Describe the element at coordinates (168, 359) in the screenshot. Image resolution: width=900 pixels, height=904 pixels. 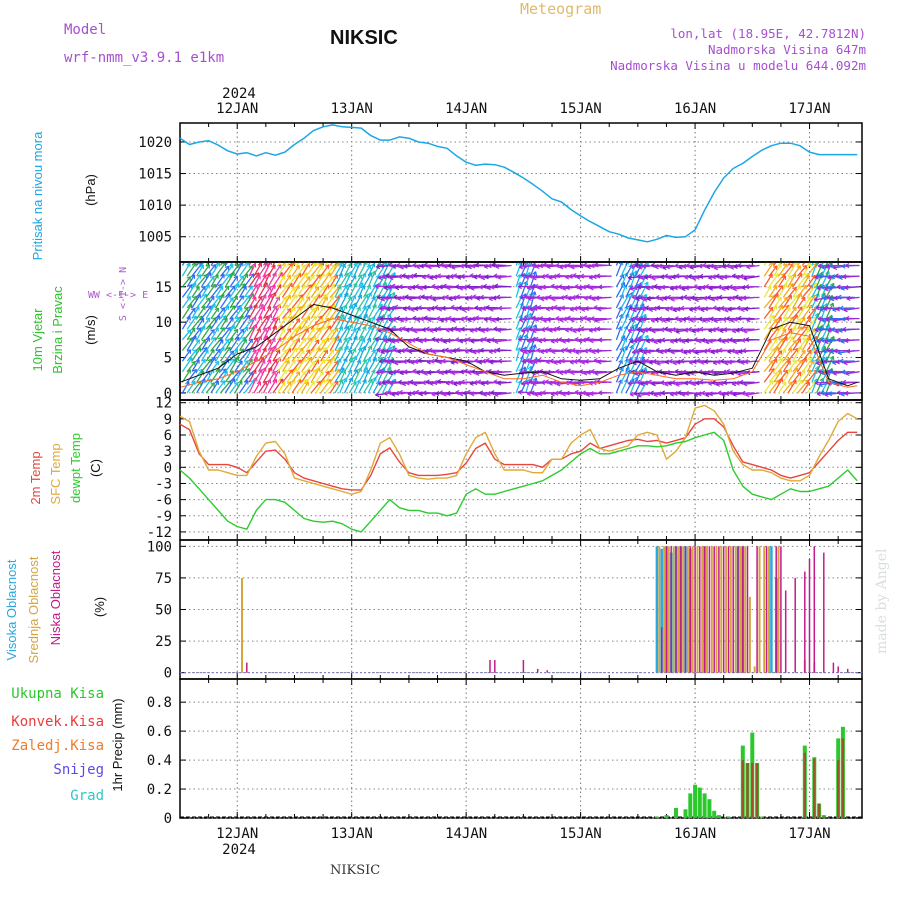
I see `y-tick-label: 5` at that location.